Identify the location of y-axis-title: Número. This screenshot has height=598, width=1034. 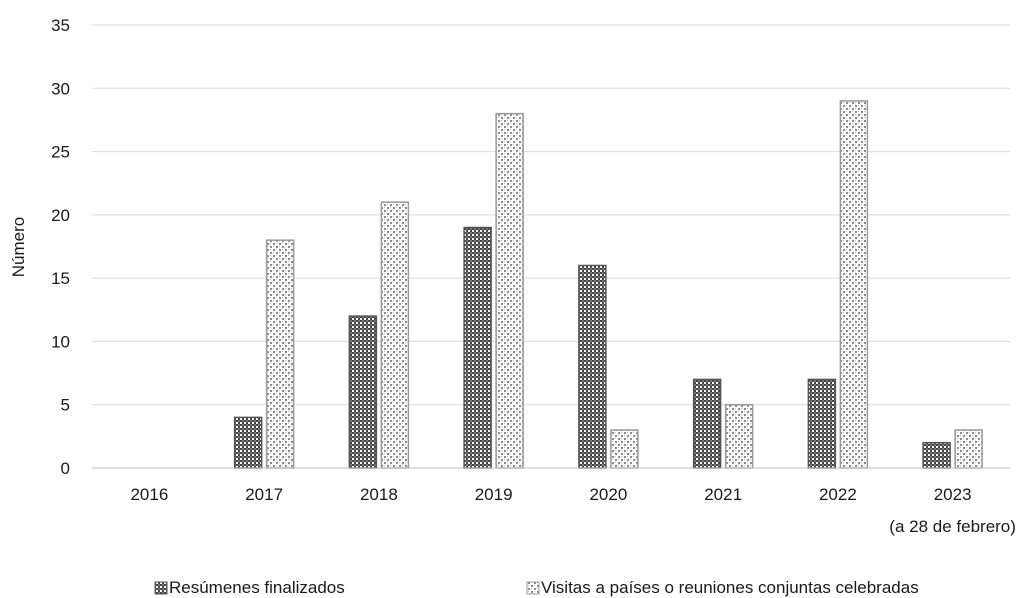
(18, 247).